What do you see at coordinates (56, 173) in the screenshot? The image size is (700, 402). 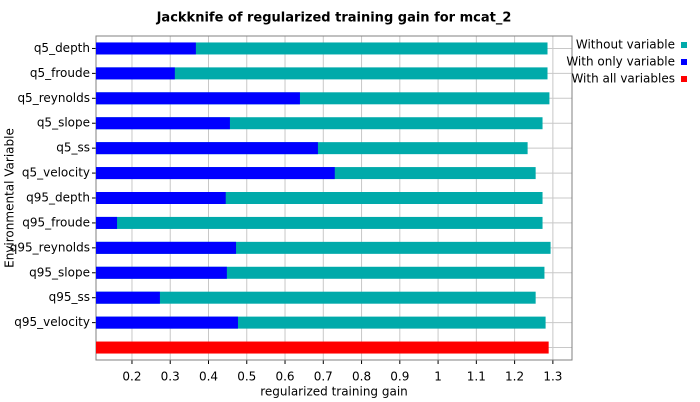 I see `y-tick-label: q5_velocity` at bounding box center [56, 173].